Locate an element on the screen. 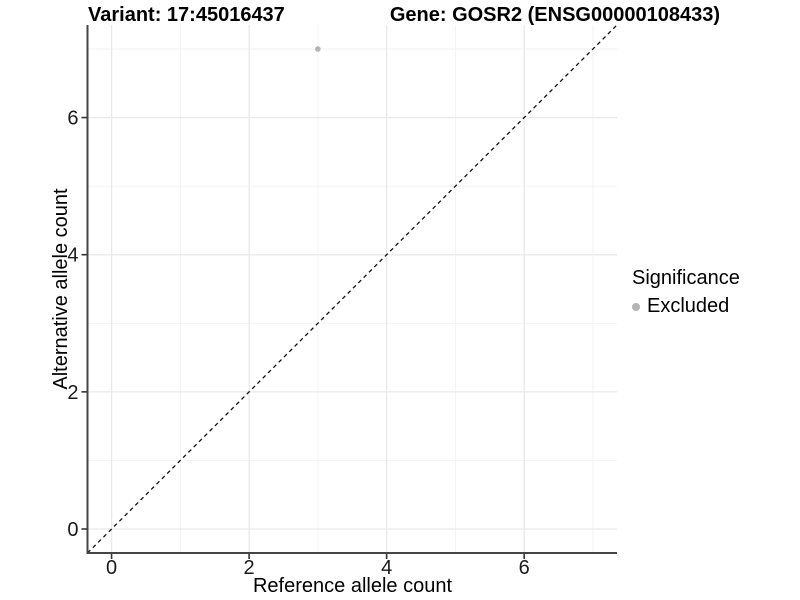 The width and height of the screenshot is (800, 600). x-tick-label: 0 is located at coordinates (111, 568).